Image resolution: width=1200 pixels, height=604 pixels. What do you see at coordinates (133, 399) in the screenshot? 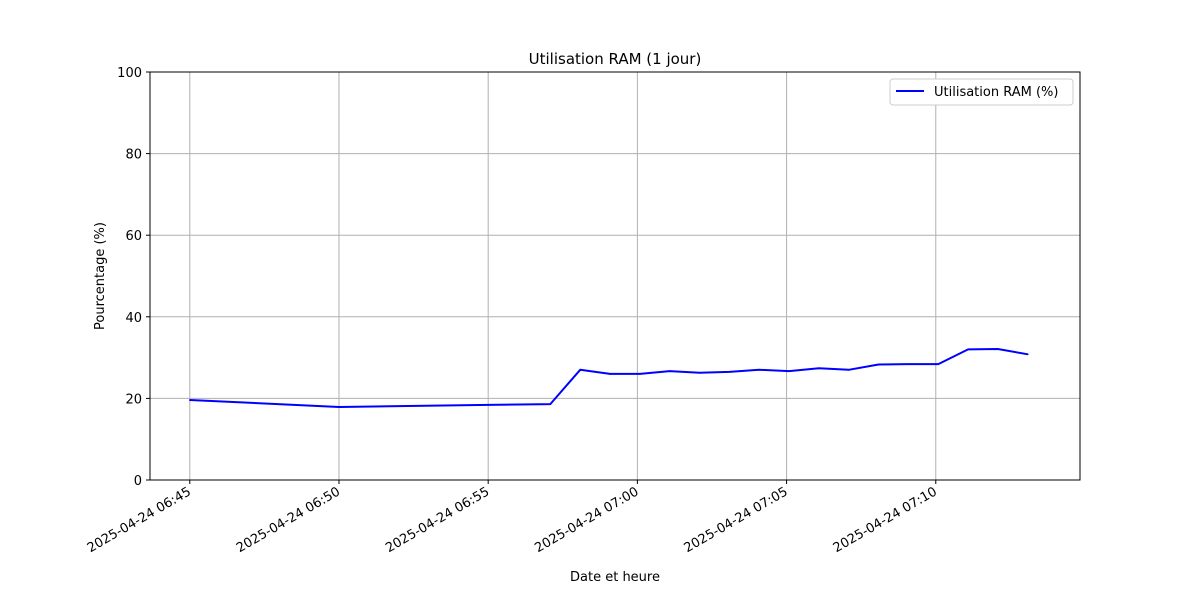
I see `y-tick-label: 20` at bounding box center [133, 399].